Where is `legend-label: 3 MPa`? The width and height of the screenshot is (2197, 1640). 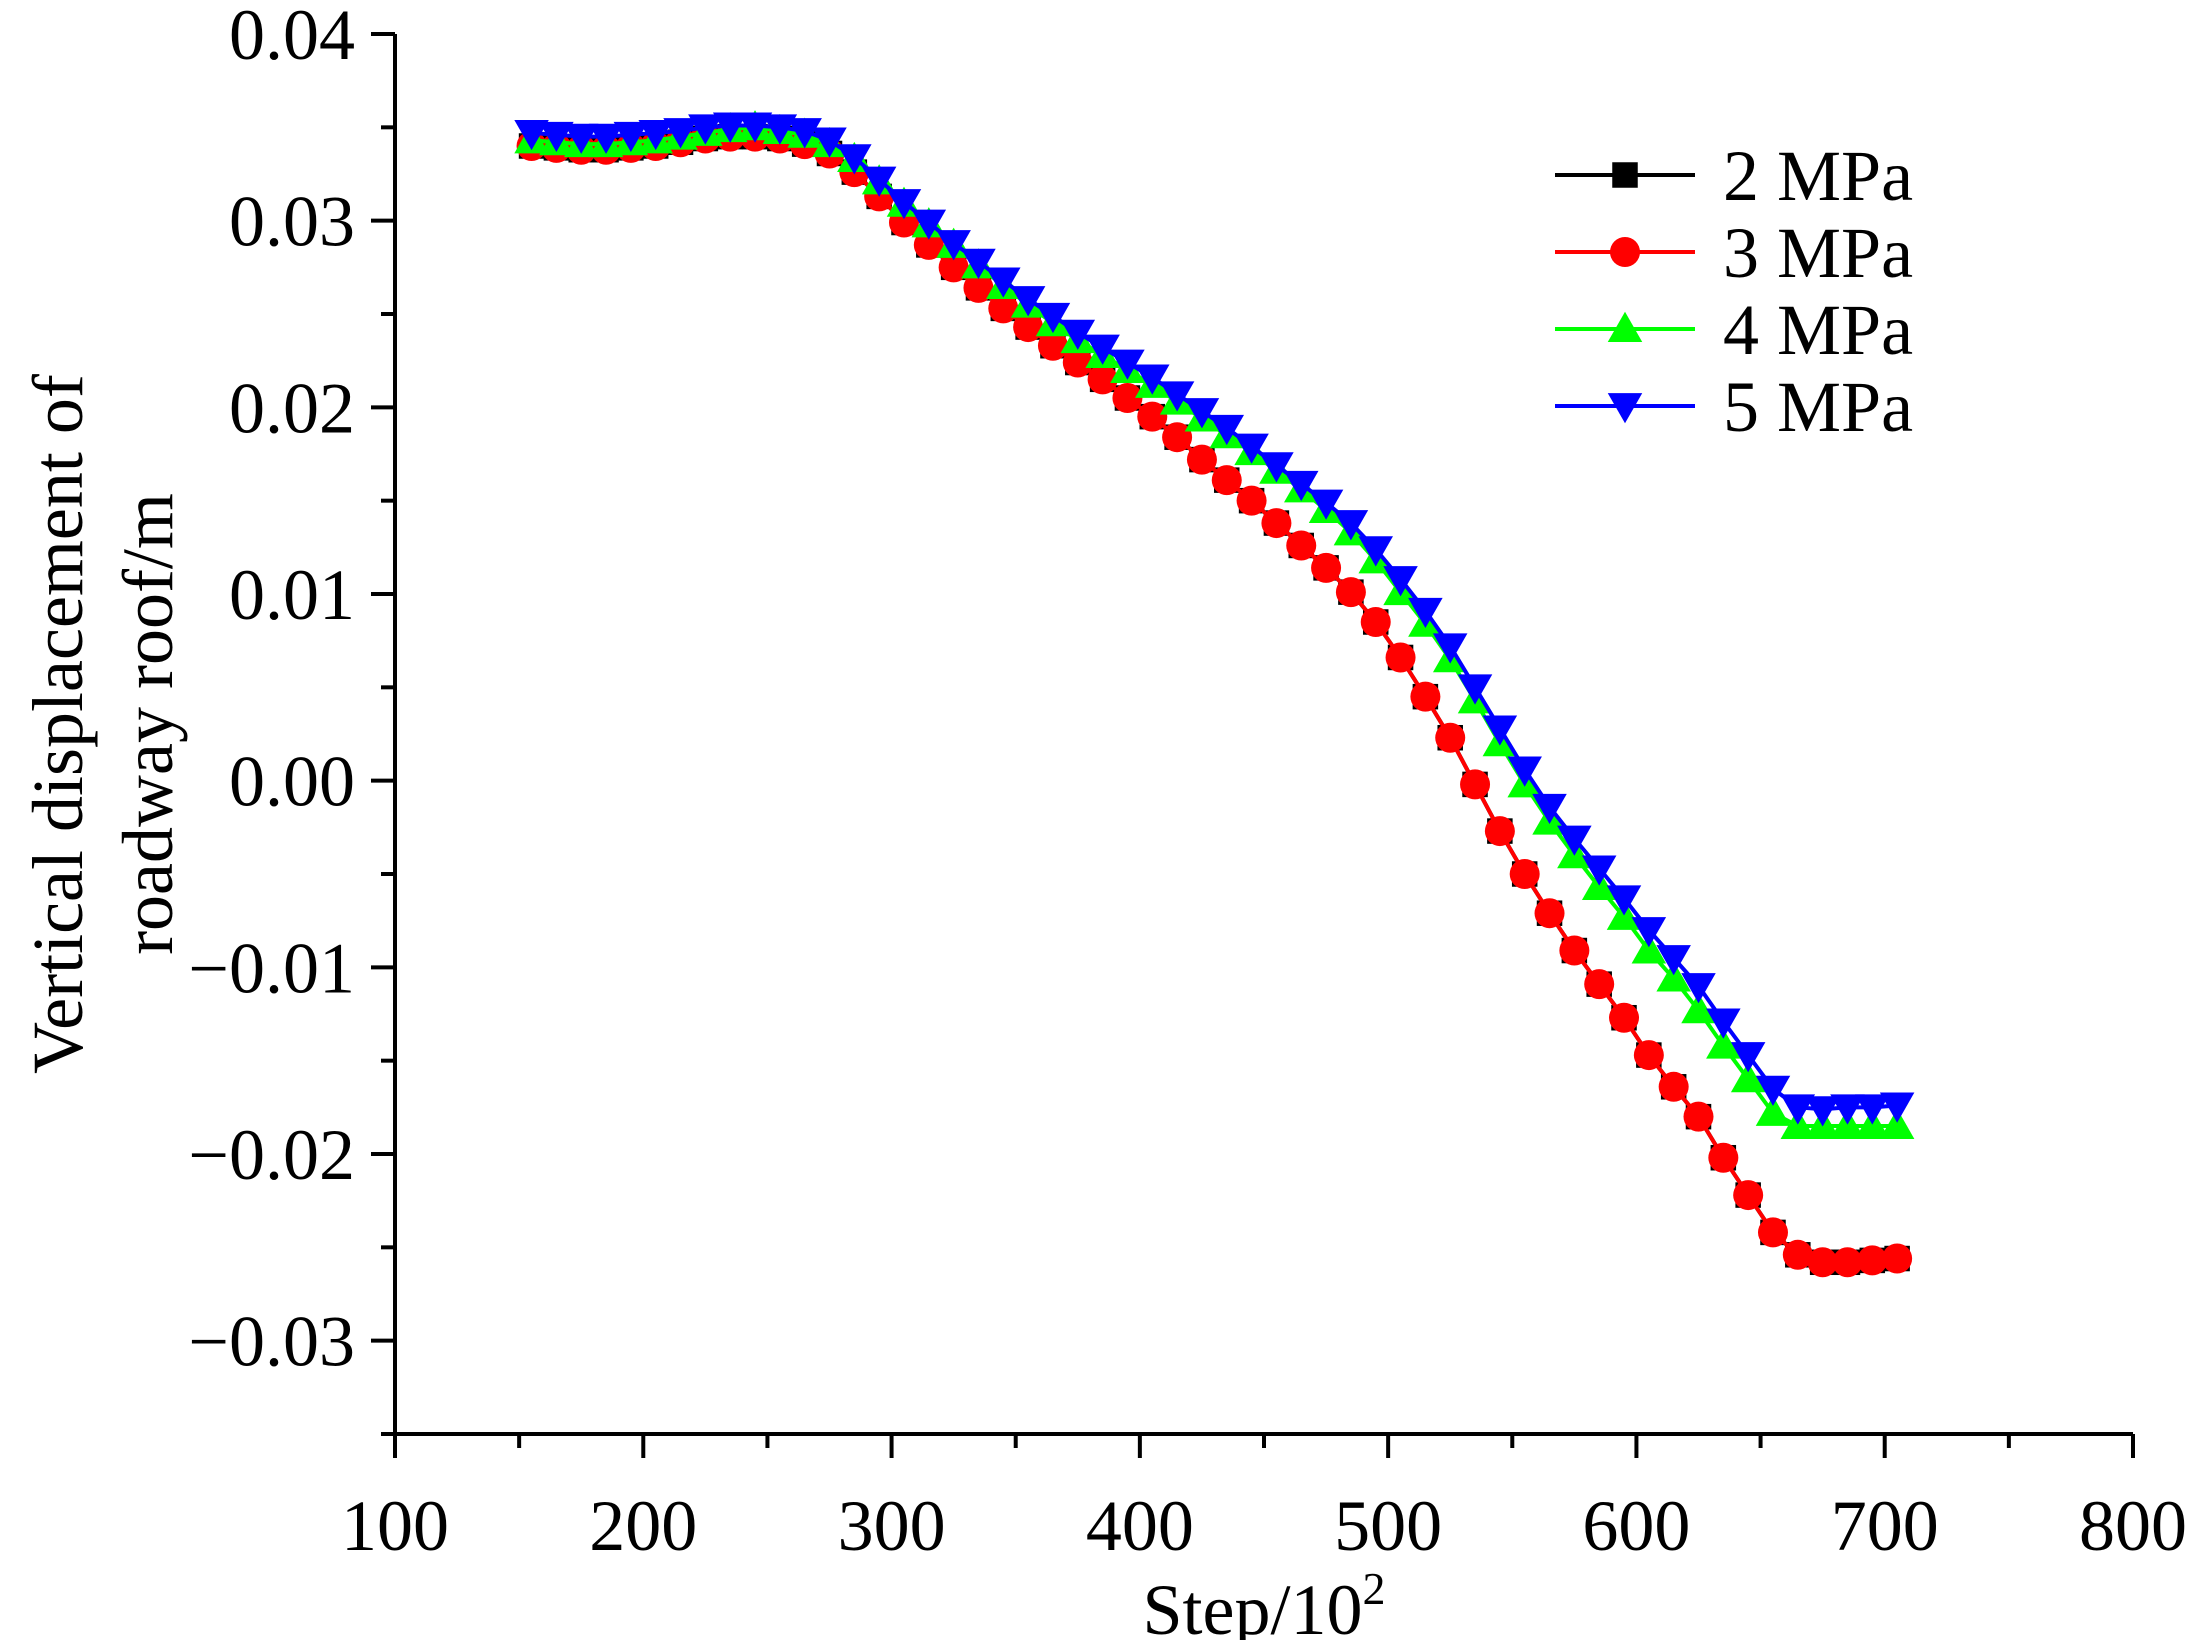
legend-label: 3 MPa is located at coordinates (1818, 253).